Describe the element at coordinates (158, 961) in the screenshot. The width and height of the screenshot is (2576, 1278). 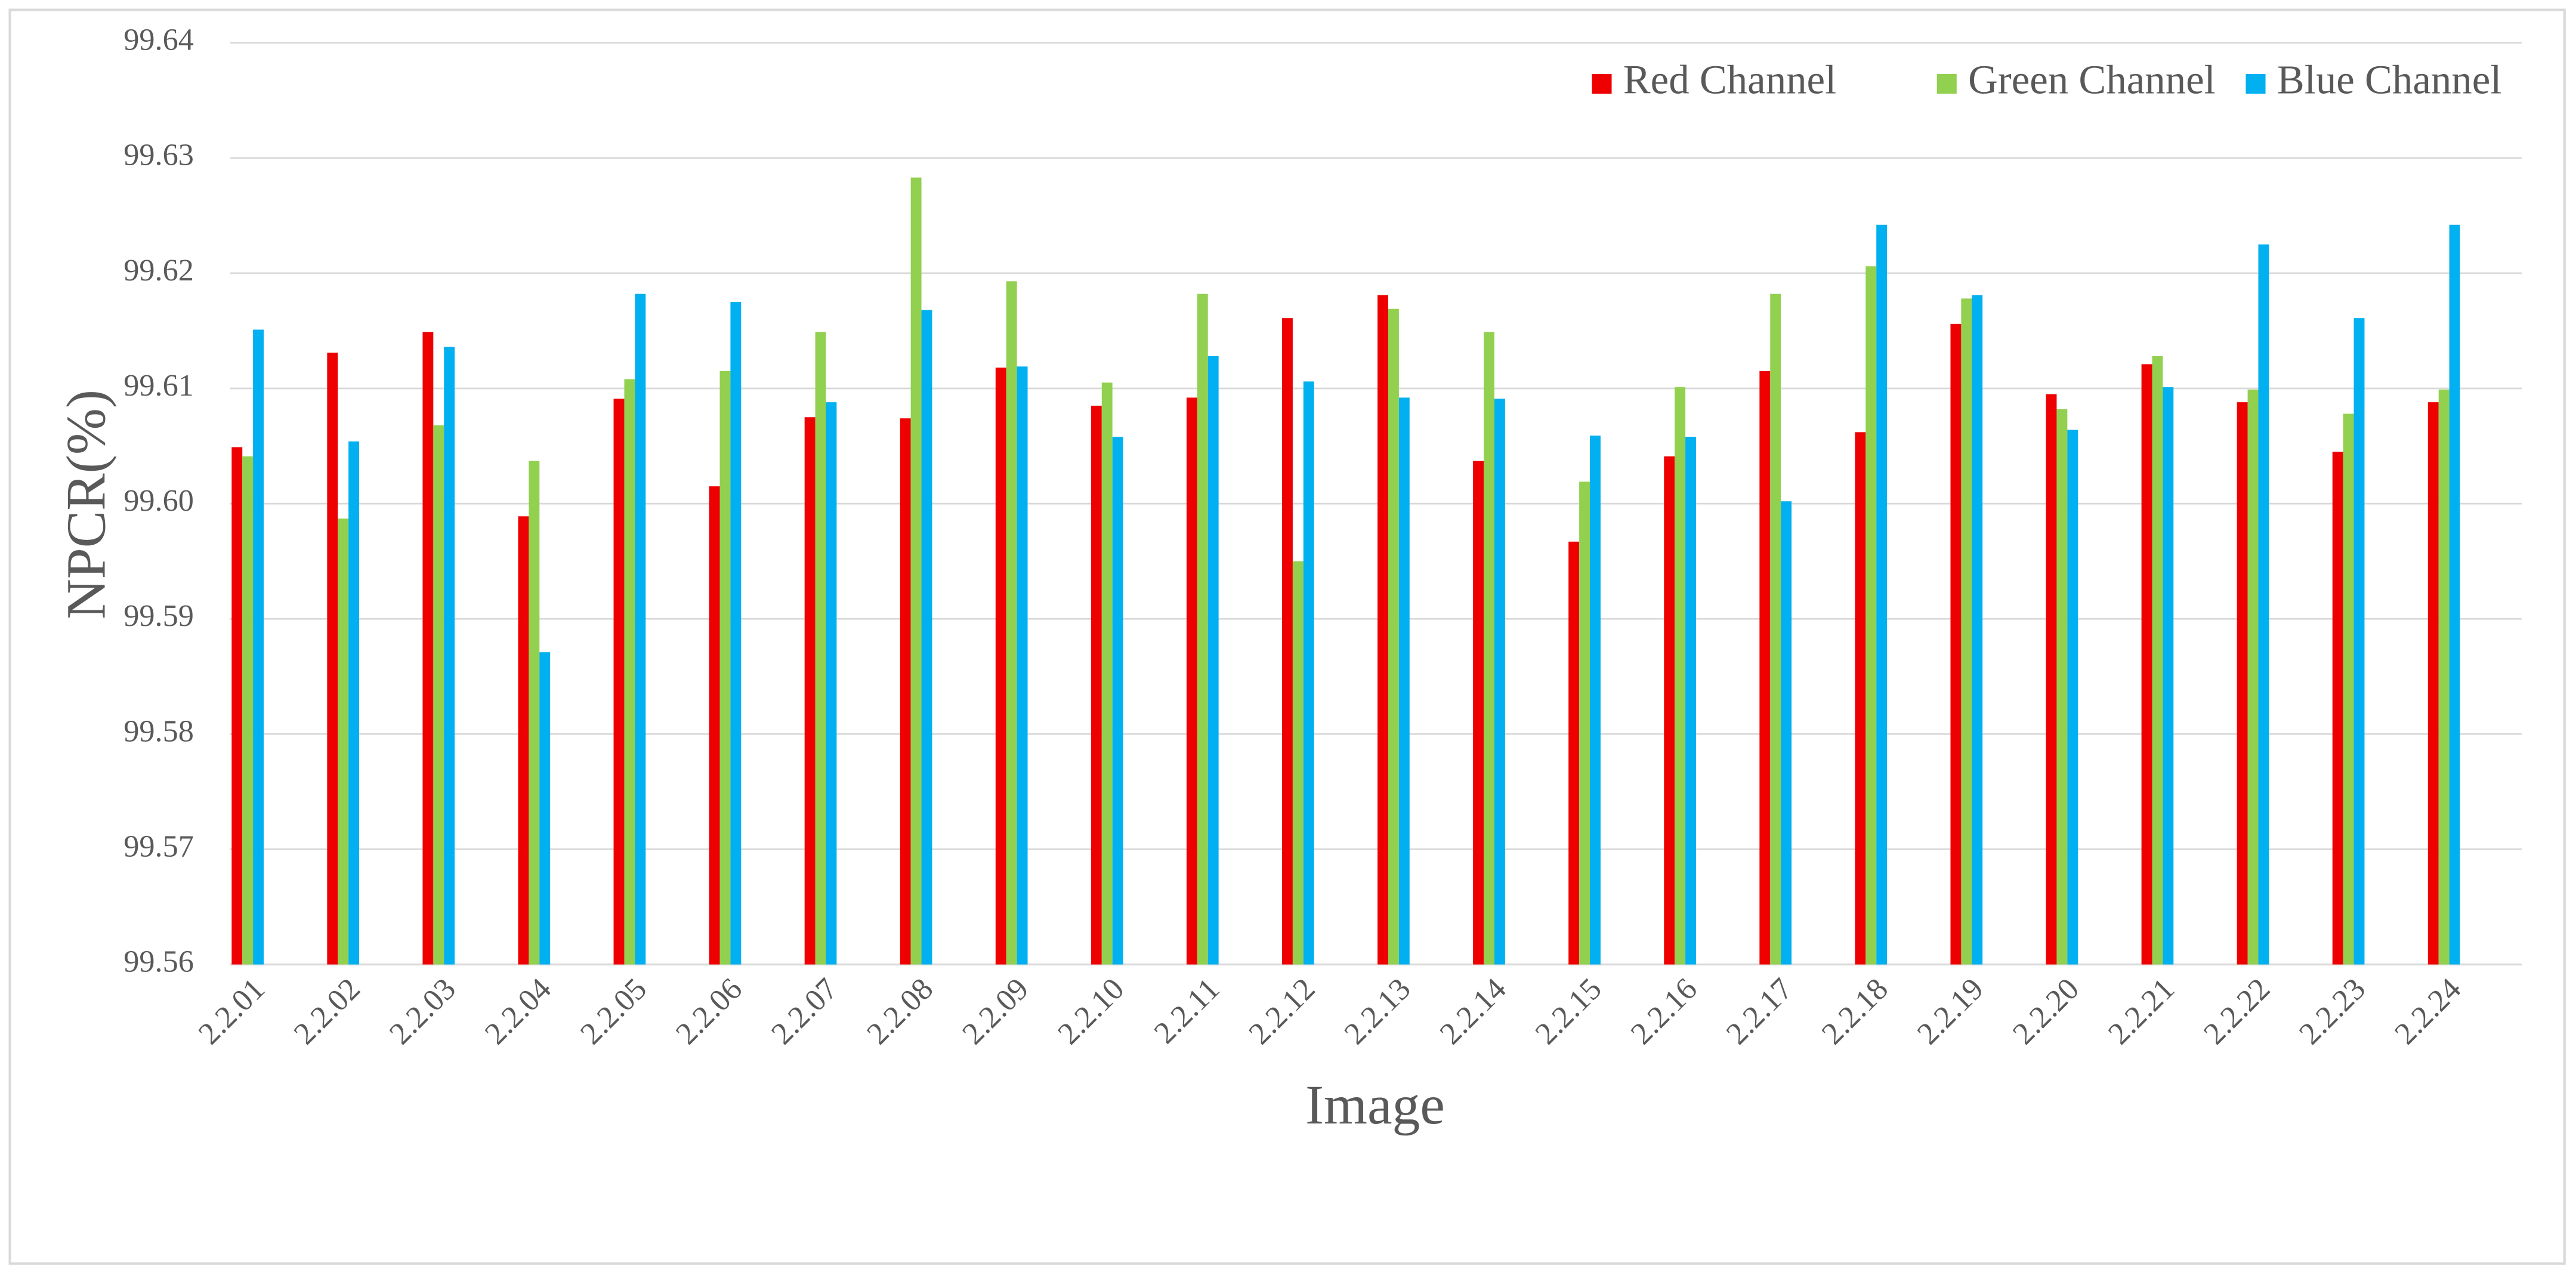
I see `y-tick-label: 99.56` at that location.